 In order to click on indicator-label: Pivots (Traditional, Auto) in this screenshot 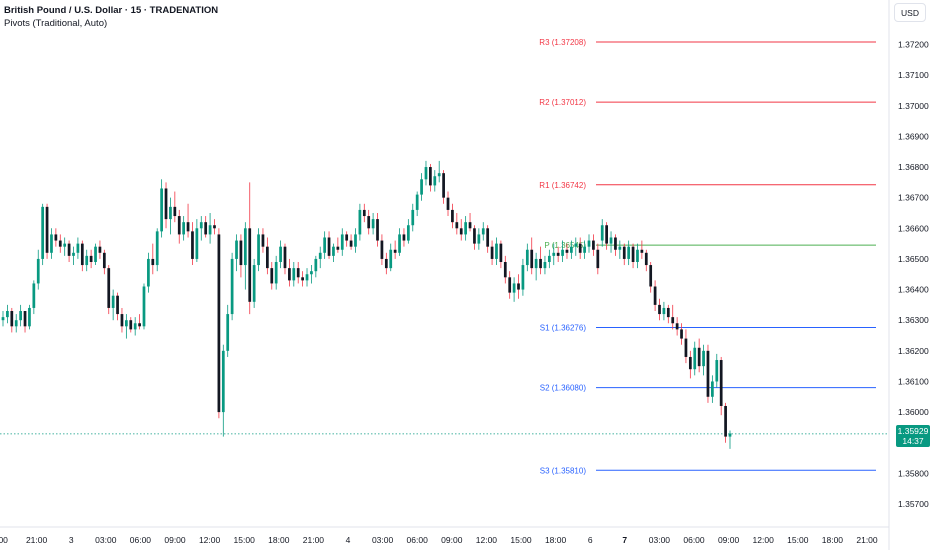, I will do `click(56, 23)`.